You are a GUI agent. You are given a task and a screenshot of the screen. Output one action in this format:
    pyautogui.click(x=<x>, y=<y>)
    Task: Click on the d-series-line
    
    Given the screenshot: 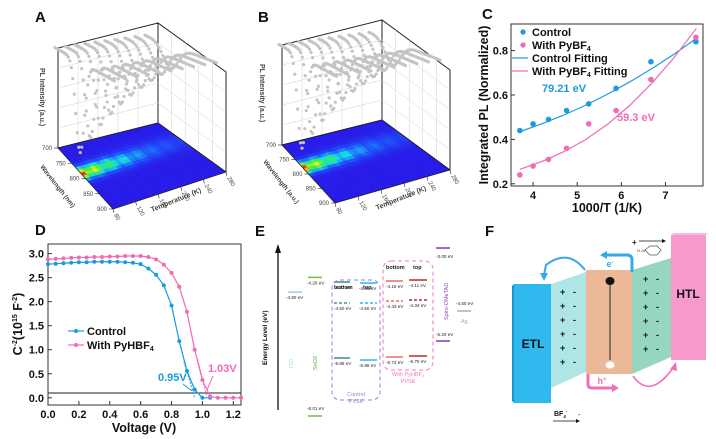 What is the action you would take?
    pyautogui.click(x=144, y=327)
    